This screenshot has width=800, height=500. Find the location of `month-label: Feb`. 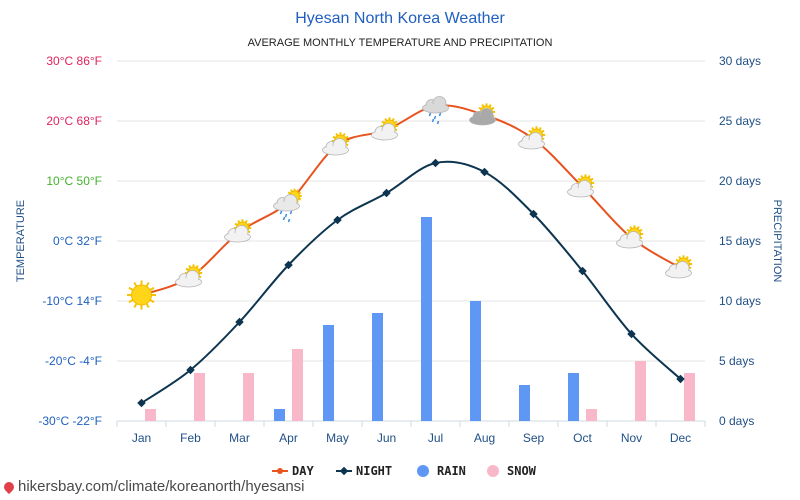

month-label: Feb is located at coordinates (190, 438).